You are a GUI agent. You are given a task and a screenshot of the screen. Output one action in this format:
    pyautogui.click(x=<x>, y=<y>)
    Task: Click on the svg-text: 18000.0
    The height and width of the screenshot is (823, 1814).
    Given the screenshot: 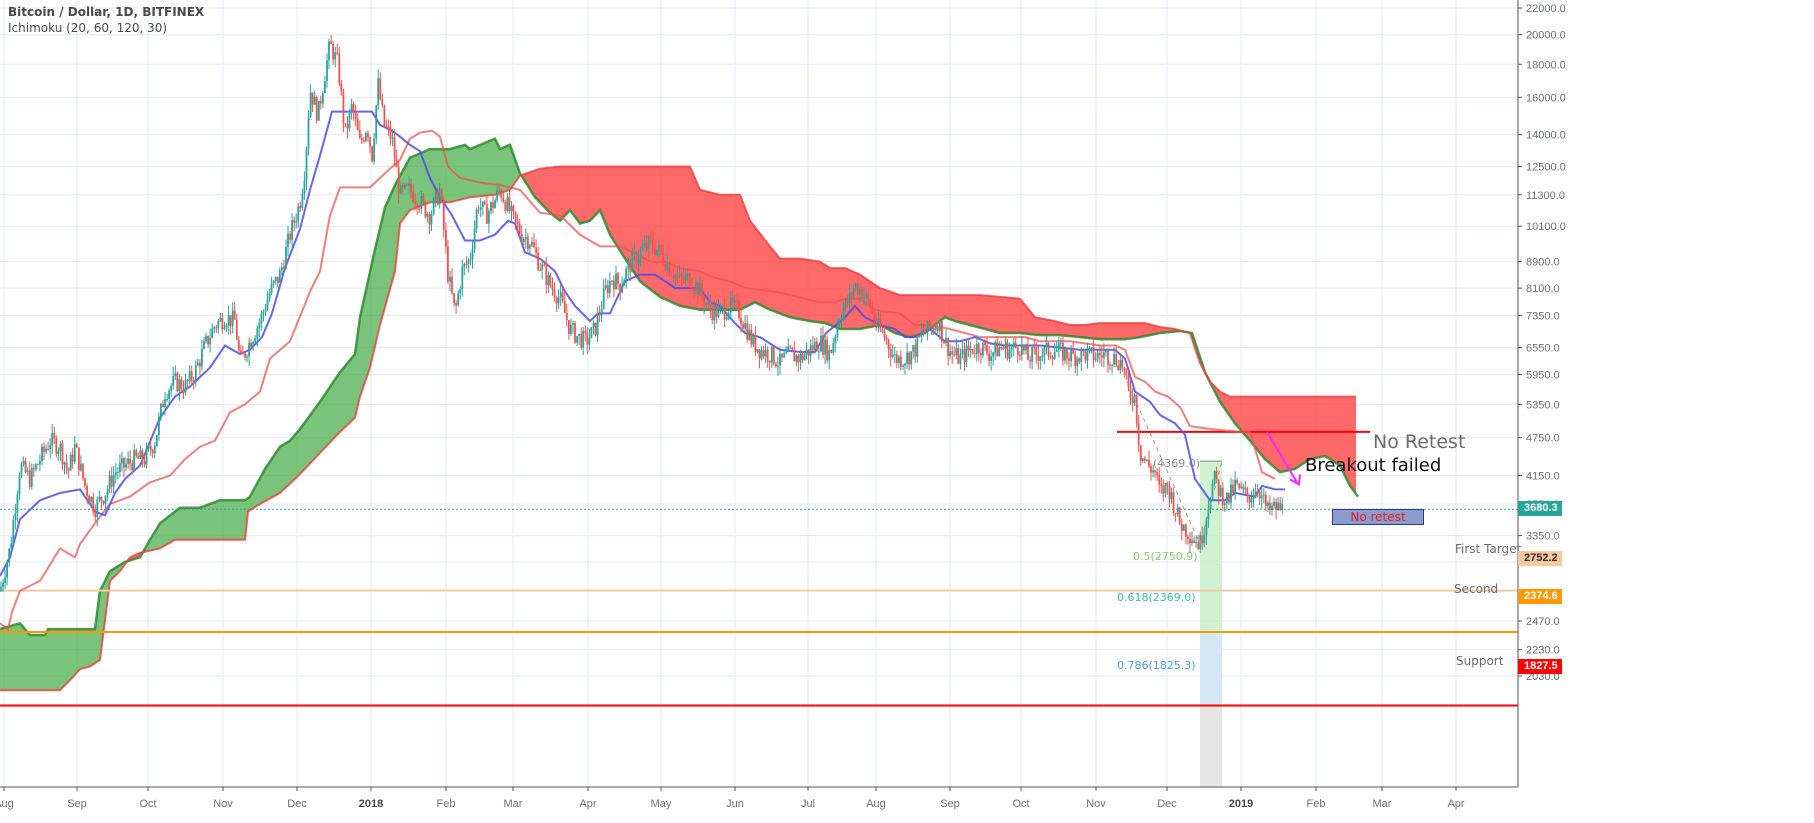 What is the action you would take?
    pyautogui.click(x=1546, y=65)
    